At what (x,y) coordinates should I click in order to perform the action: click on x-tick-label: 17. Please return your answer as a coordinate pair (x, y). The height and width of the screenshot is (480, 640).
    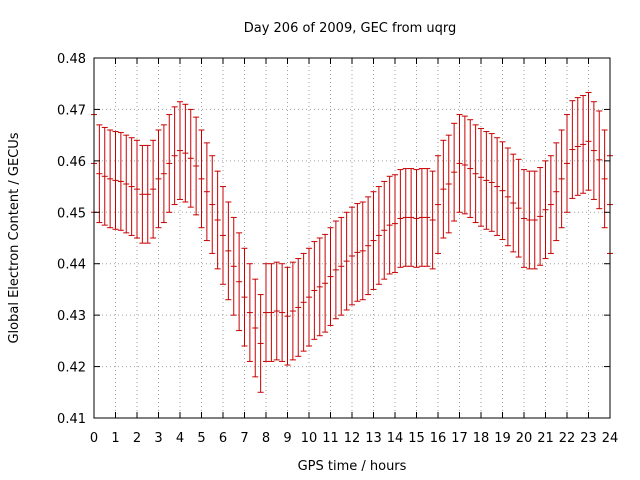
    Looking at the image, I should click on (459, 438).